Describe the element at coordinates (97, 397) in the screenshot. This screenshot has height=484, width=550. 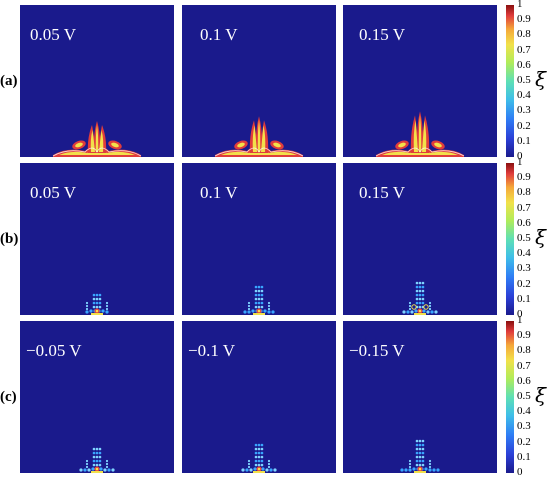
I see `simulation-panel: −0.05 V` at that location.